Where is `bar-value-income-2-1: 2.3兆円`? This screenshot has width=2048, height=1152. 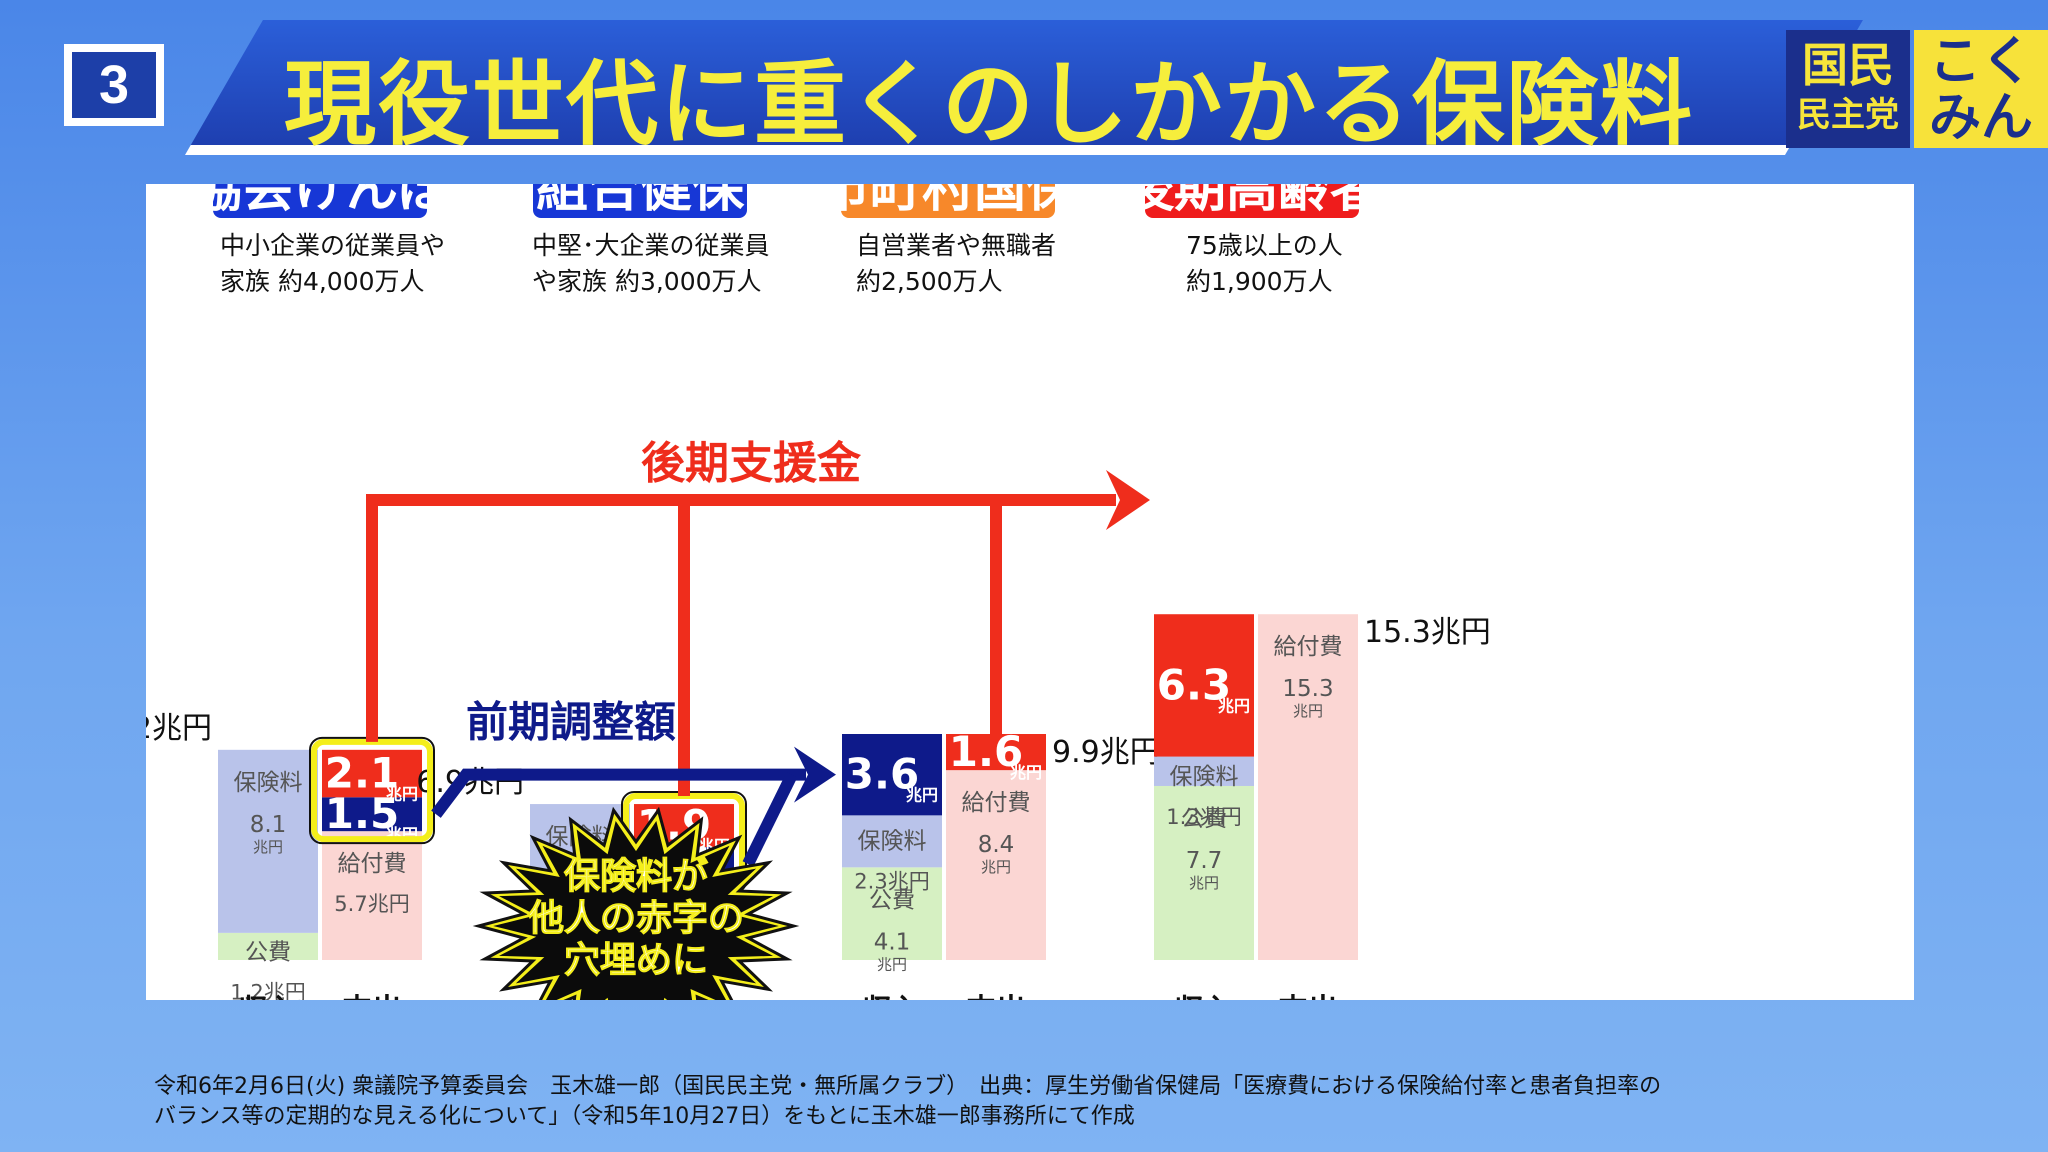
bar-value-income-2-1: 2.3兆円 is located at coordinates (891, 881).